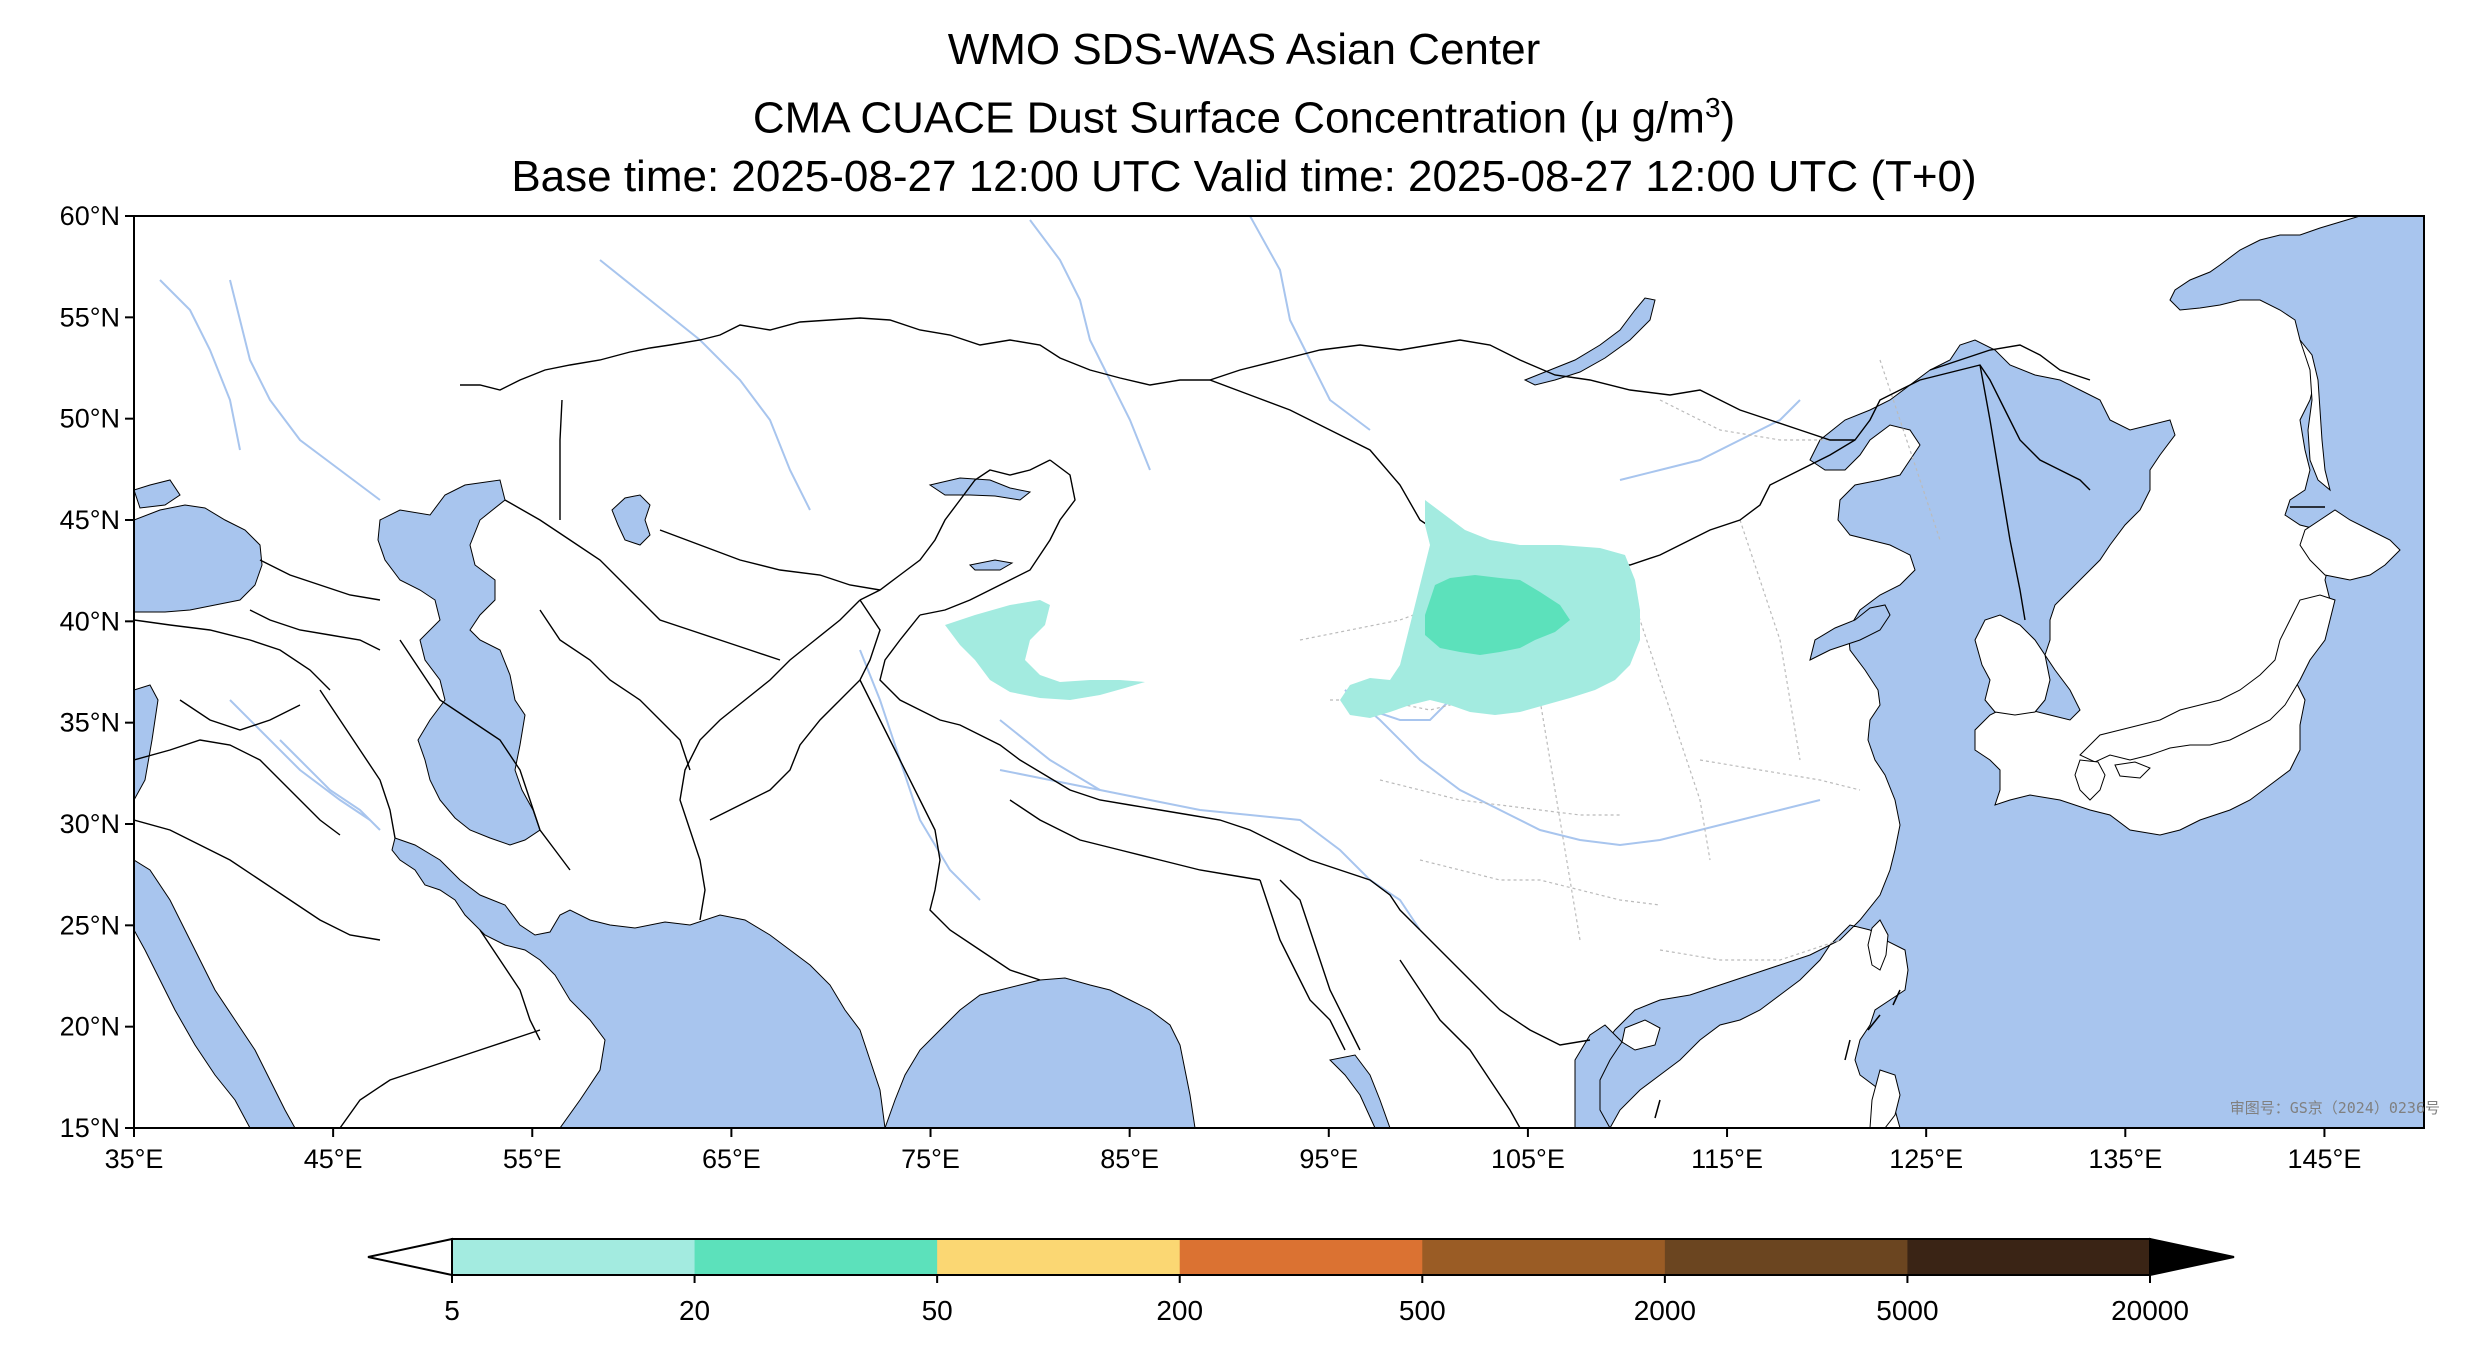 The width and height of the screenshot is (2488, 1362). What do you see at coordinates (1422, 1310) in the screenshot?
I see `colorbar-tick-label: 500` at bounding box center [1422, 1310].